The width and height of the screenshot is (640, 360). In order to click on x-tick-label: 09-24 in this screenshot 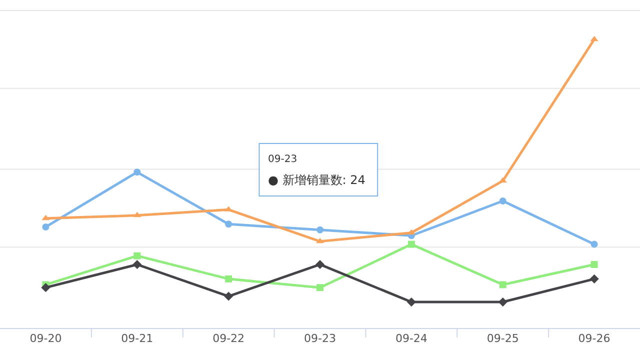, I will do `click(411, 339)`.